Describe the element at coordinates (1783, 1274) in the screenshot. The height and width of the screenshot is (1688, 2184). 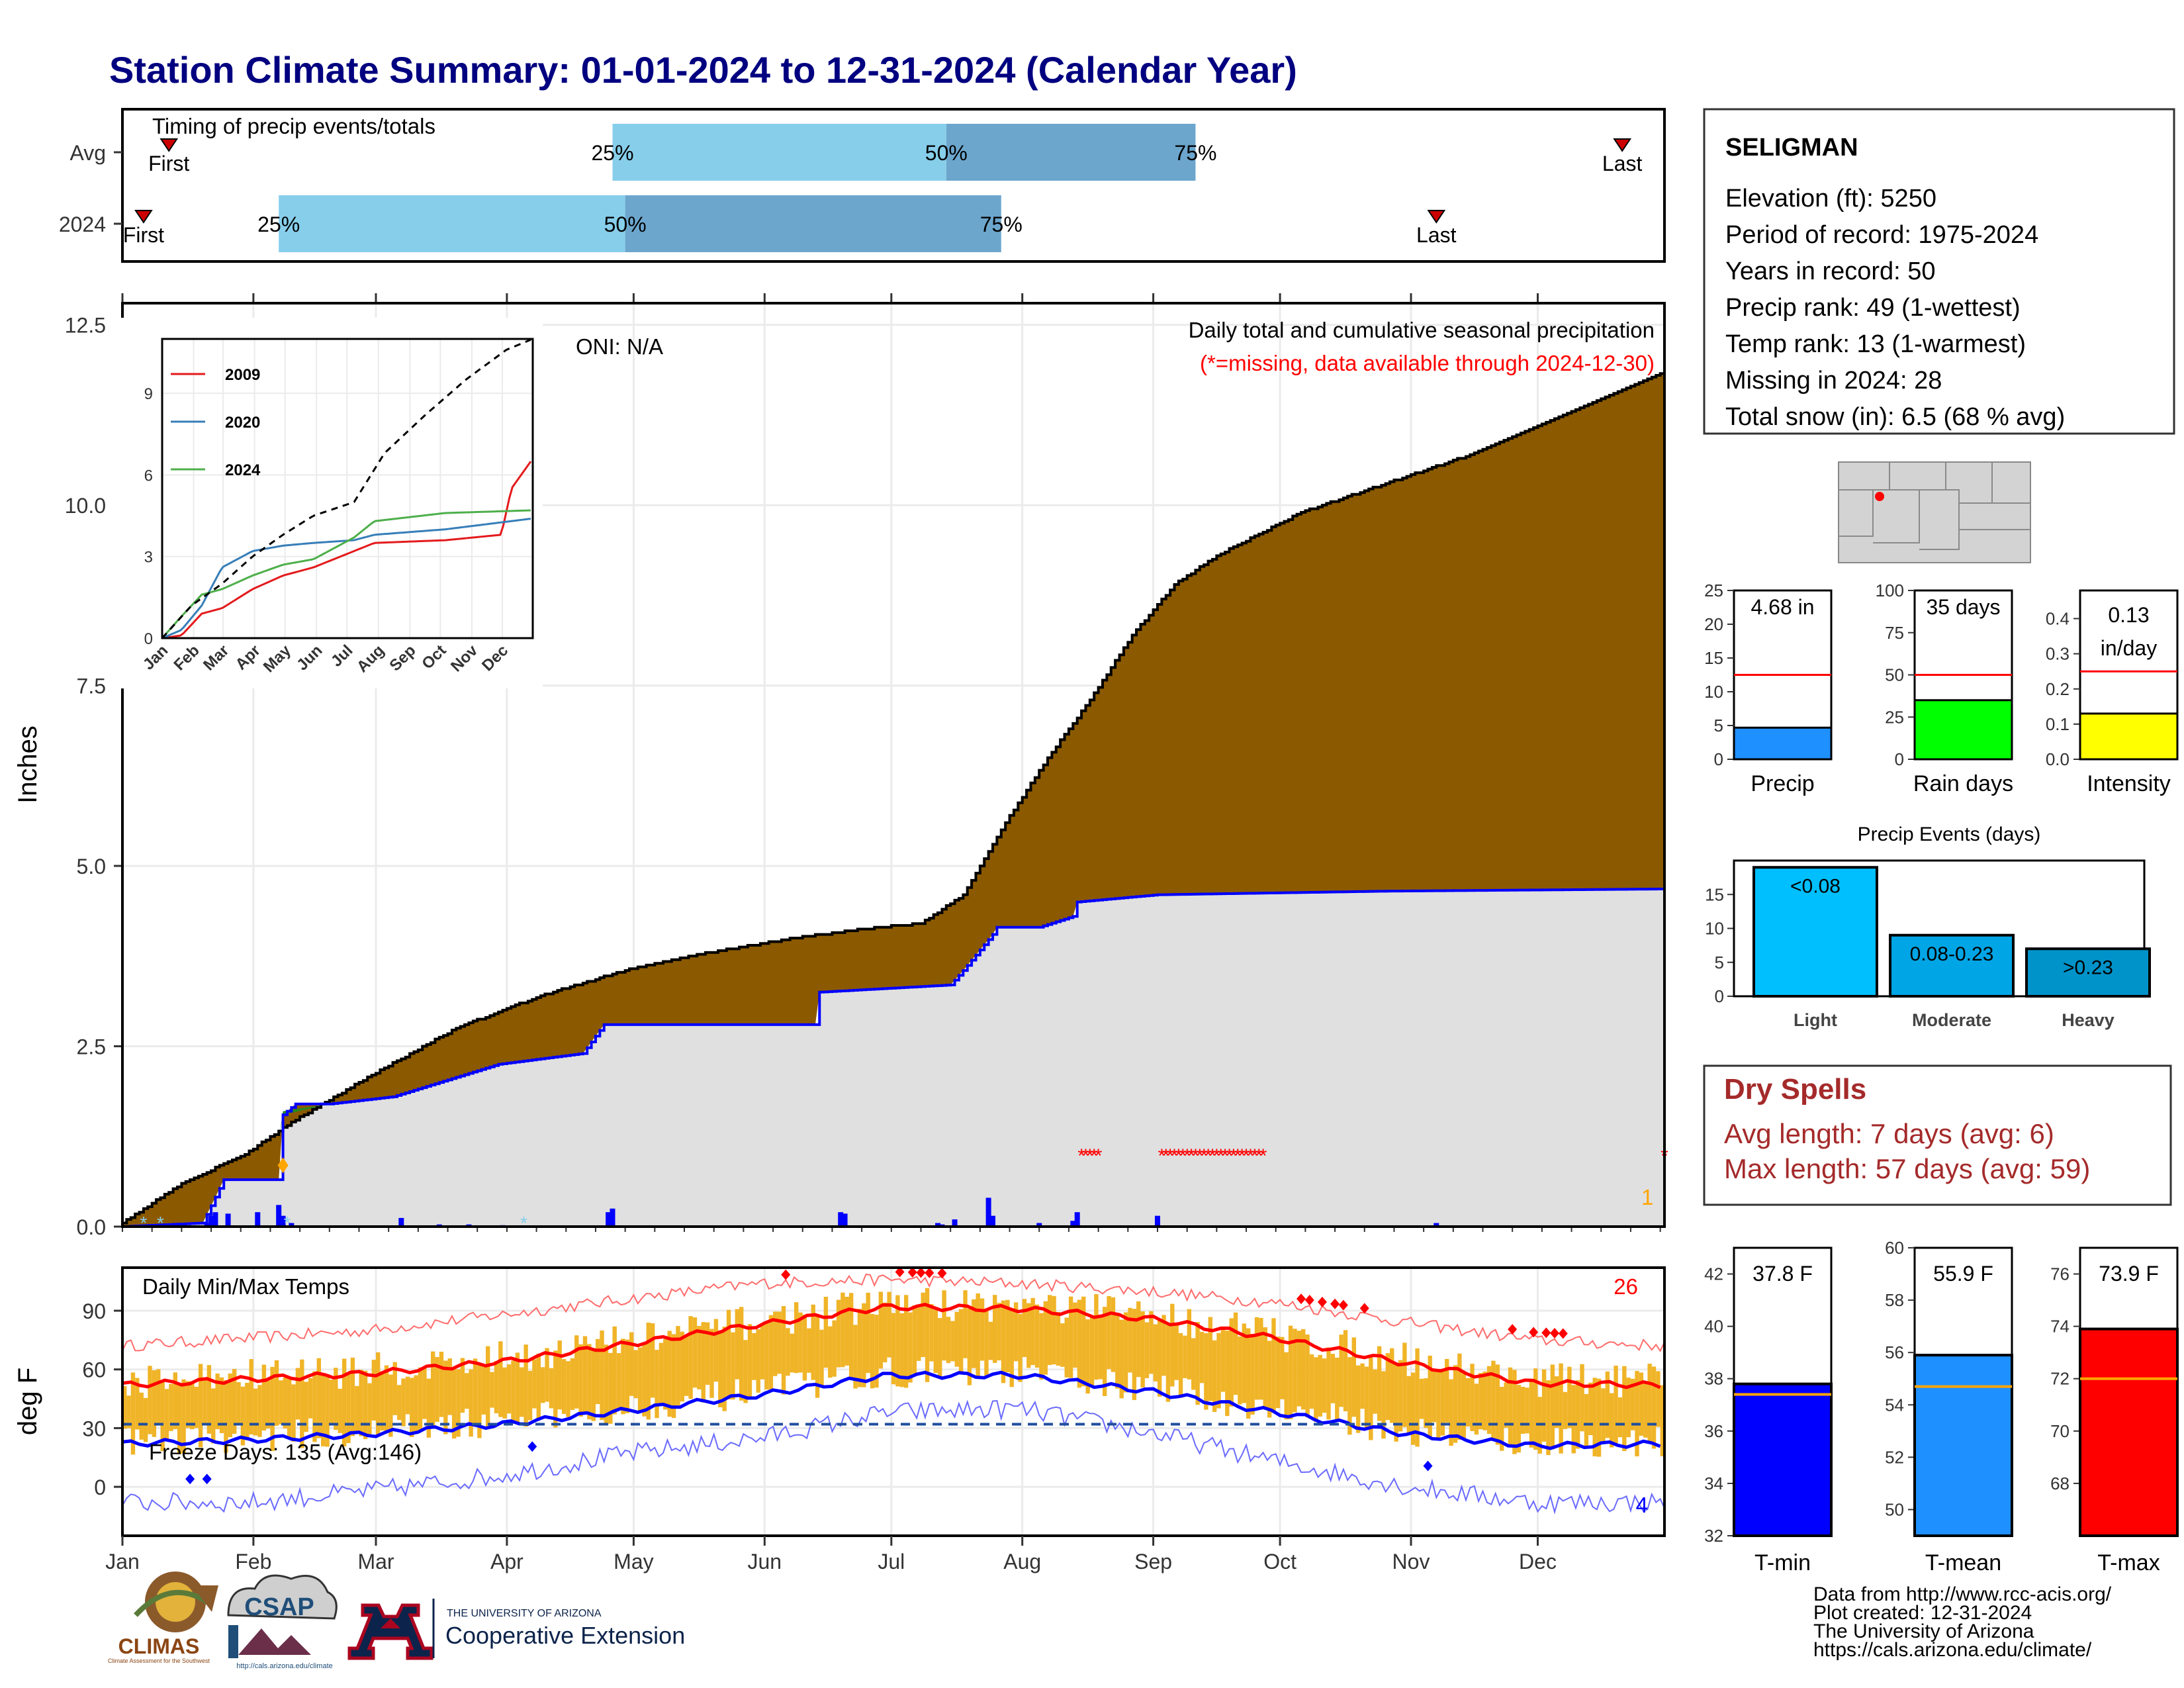
I see `temp-bar-value-label: 37.8 F` at that location.